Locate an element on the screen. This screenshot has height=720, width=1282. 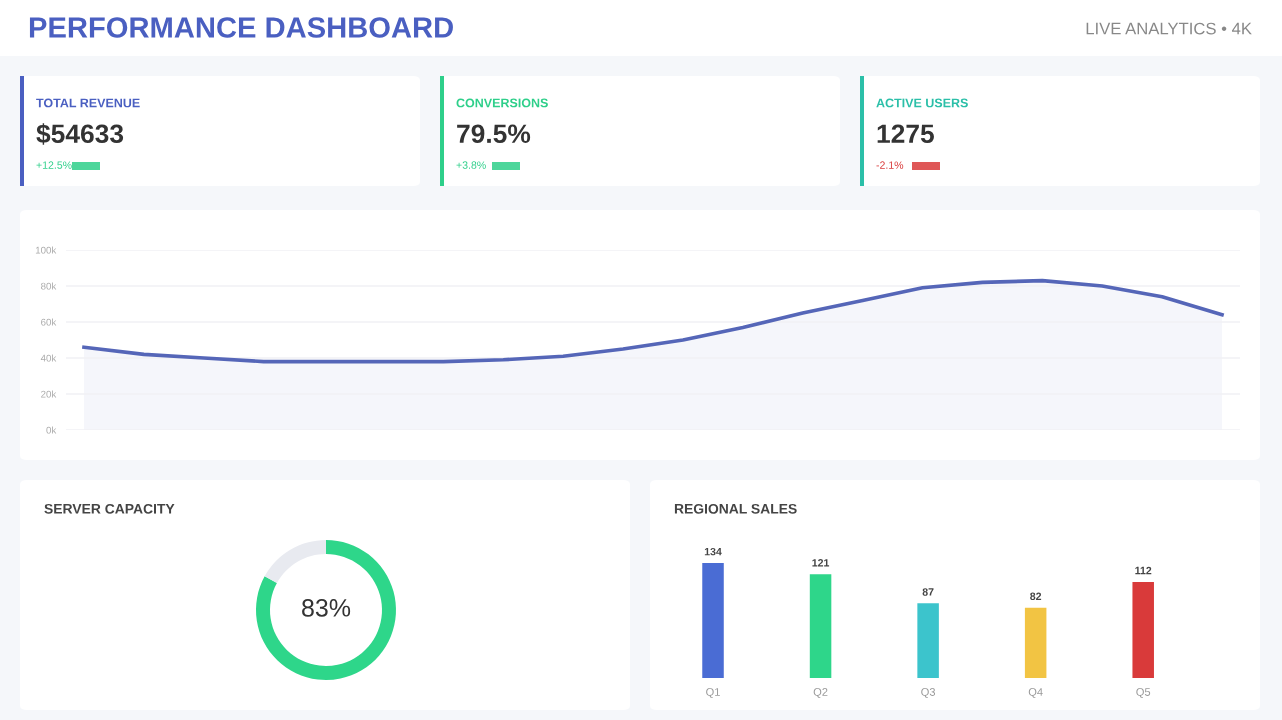
text: 1275 is located at coordinates (905, 134).